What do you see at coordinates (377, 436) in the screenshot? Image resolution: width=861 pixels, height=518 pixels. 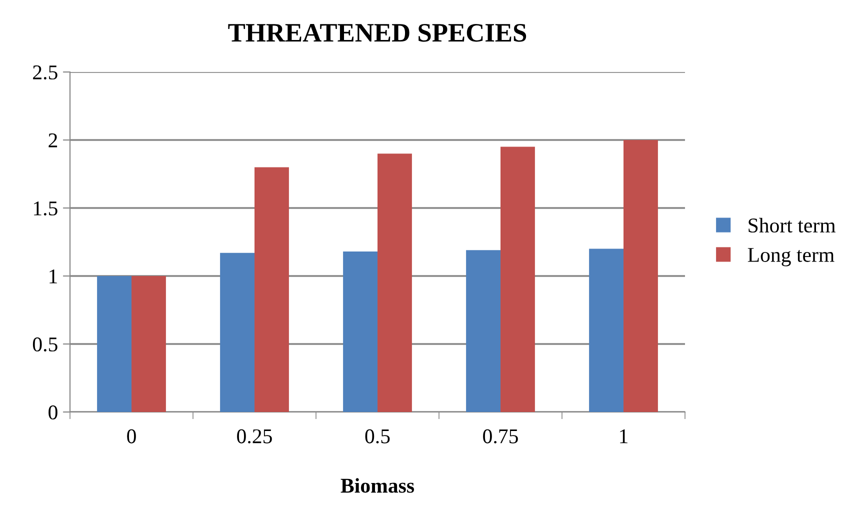 I see `x-tick-label: 0.5` at bounding box center [377, 436].